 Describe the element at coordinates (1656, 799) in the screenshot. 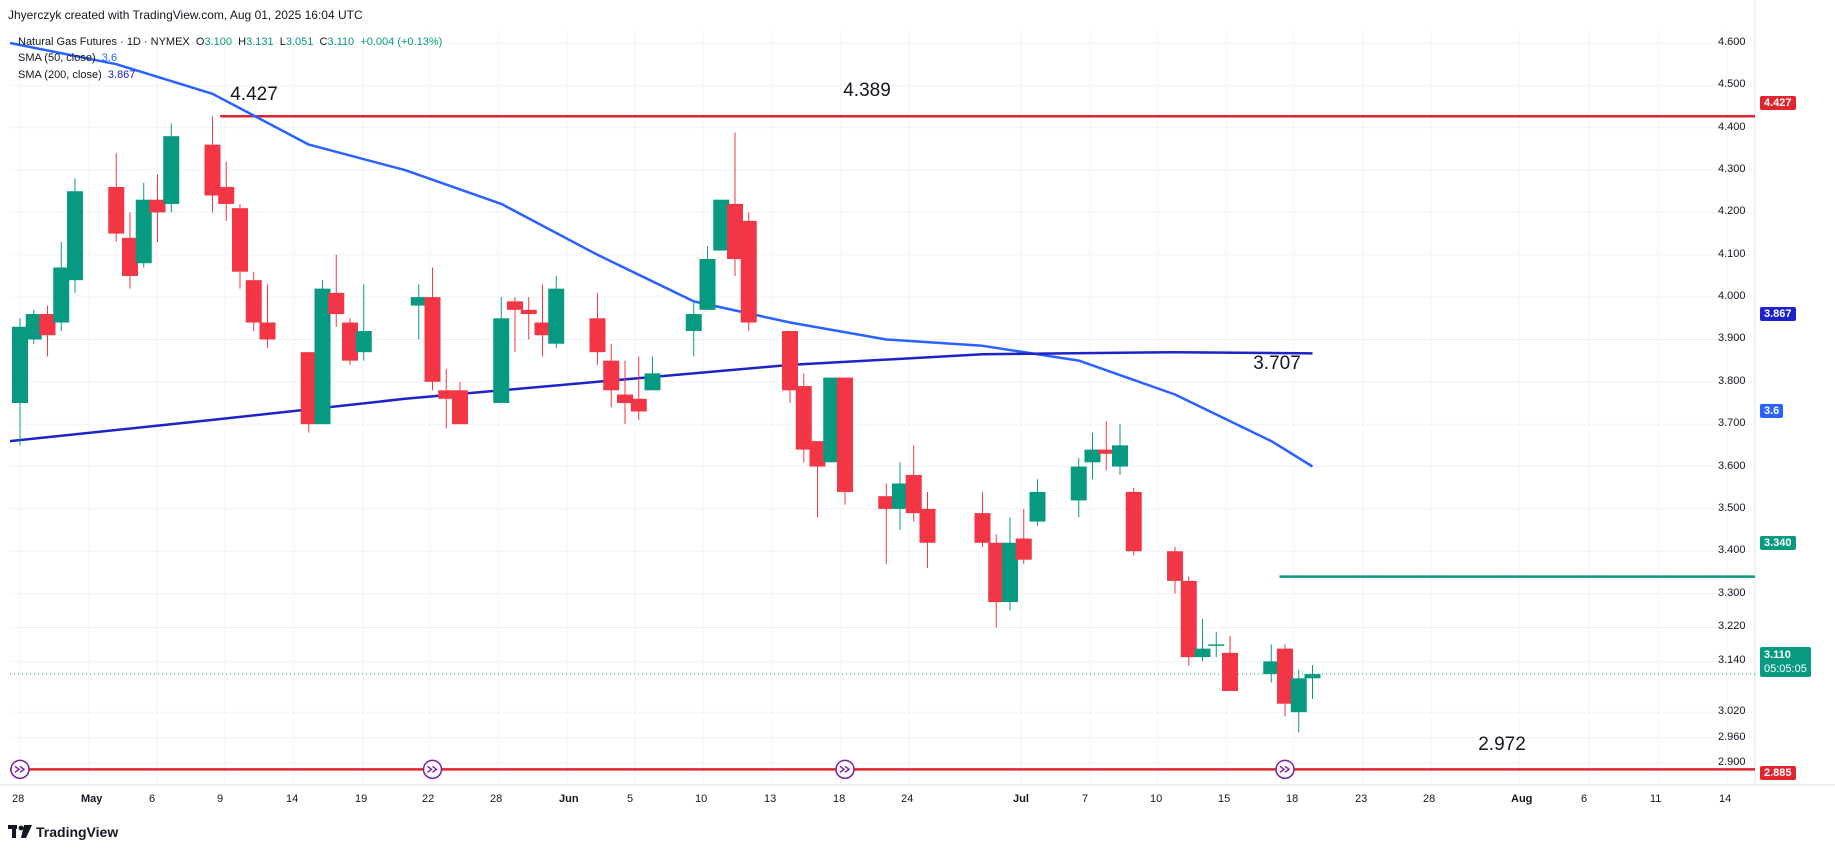

I see `date-tick-label: 11` at that location.